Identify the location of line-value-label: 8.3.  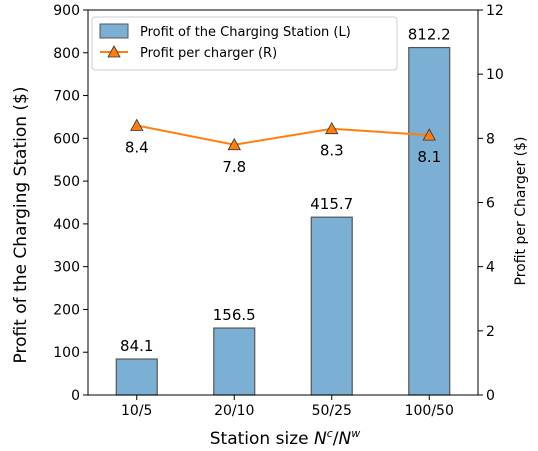
(332, 151).